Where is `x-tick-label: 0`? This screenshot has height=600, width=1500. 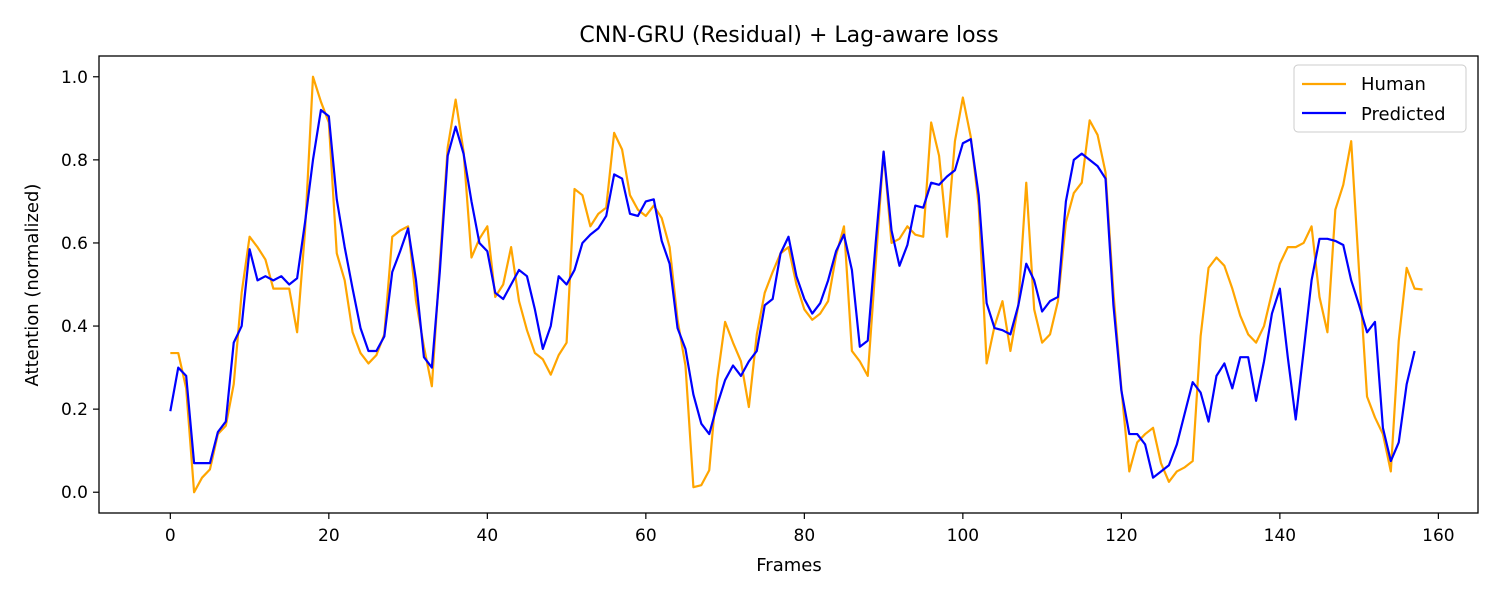
x-tick-label: 0 is located at coordinates (170, 536).